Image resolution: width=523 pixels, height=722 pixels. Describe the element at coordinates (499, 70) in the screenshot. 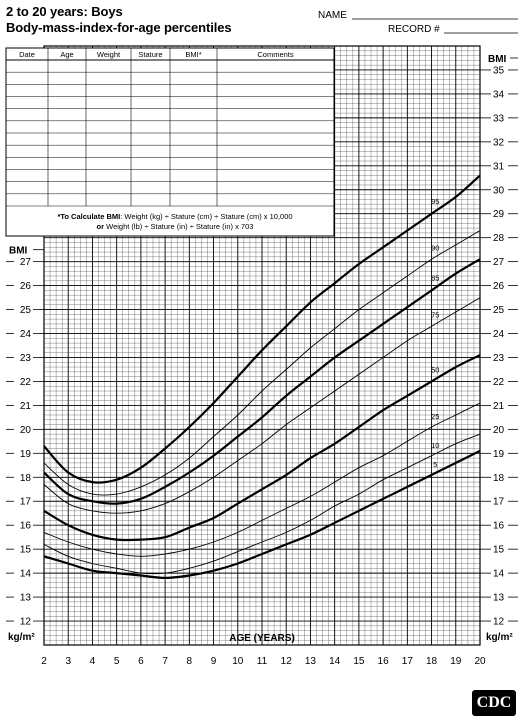

I see `y-tick-right-label: 35` at that location.